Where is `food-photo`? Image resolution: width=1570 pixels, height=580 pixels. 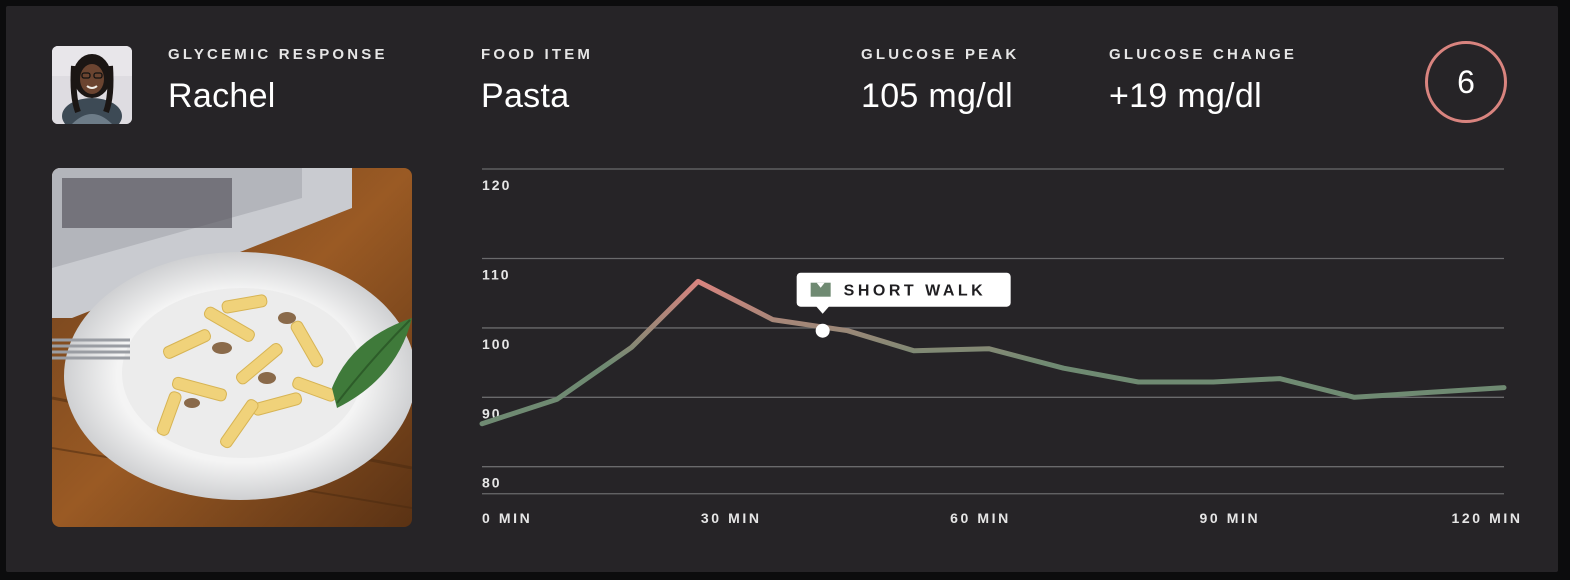 food-photo is located at coordinates (232, 347).